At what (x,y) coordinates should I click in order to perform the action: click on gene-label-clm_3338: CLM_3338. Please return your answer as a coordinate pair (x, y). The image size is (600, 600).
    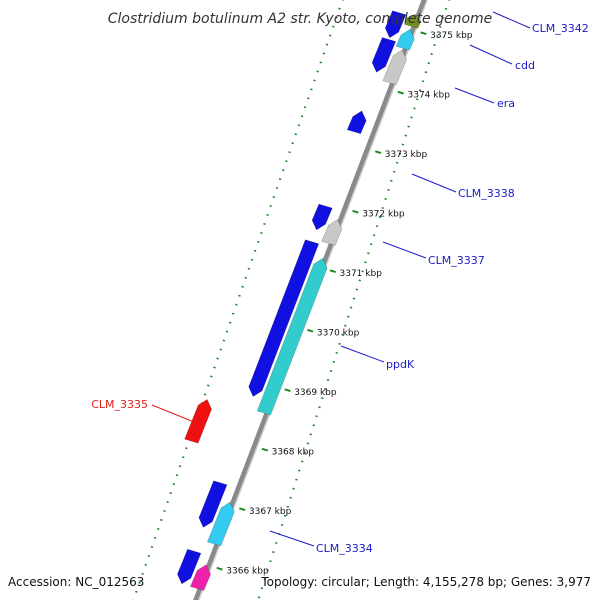
    Looking at the image, I should click on (486, 193).